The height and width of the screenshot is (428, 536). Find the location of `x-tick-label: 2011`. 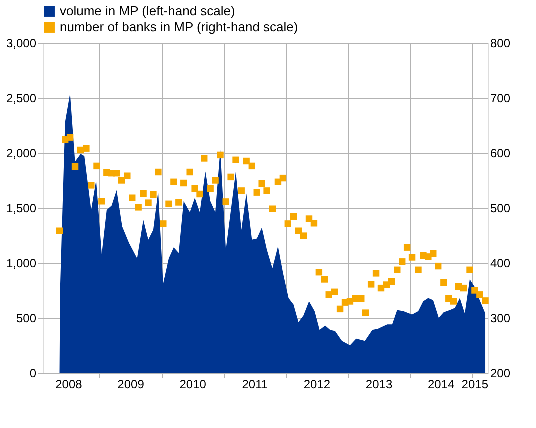

x-tick-label: 2011 is located at coordinates (255, 385).